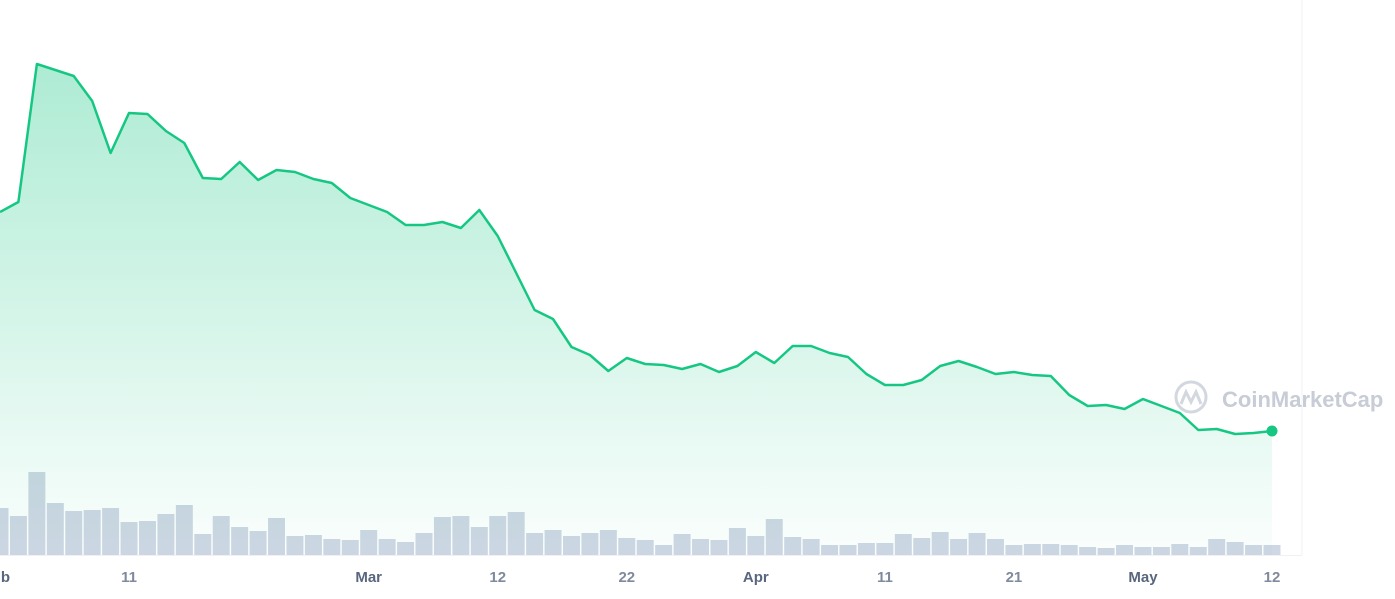 The height and width of the screenshot is (599, 1395). I want to click on x-tick-label: Apr, so click(756, 577).